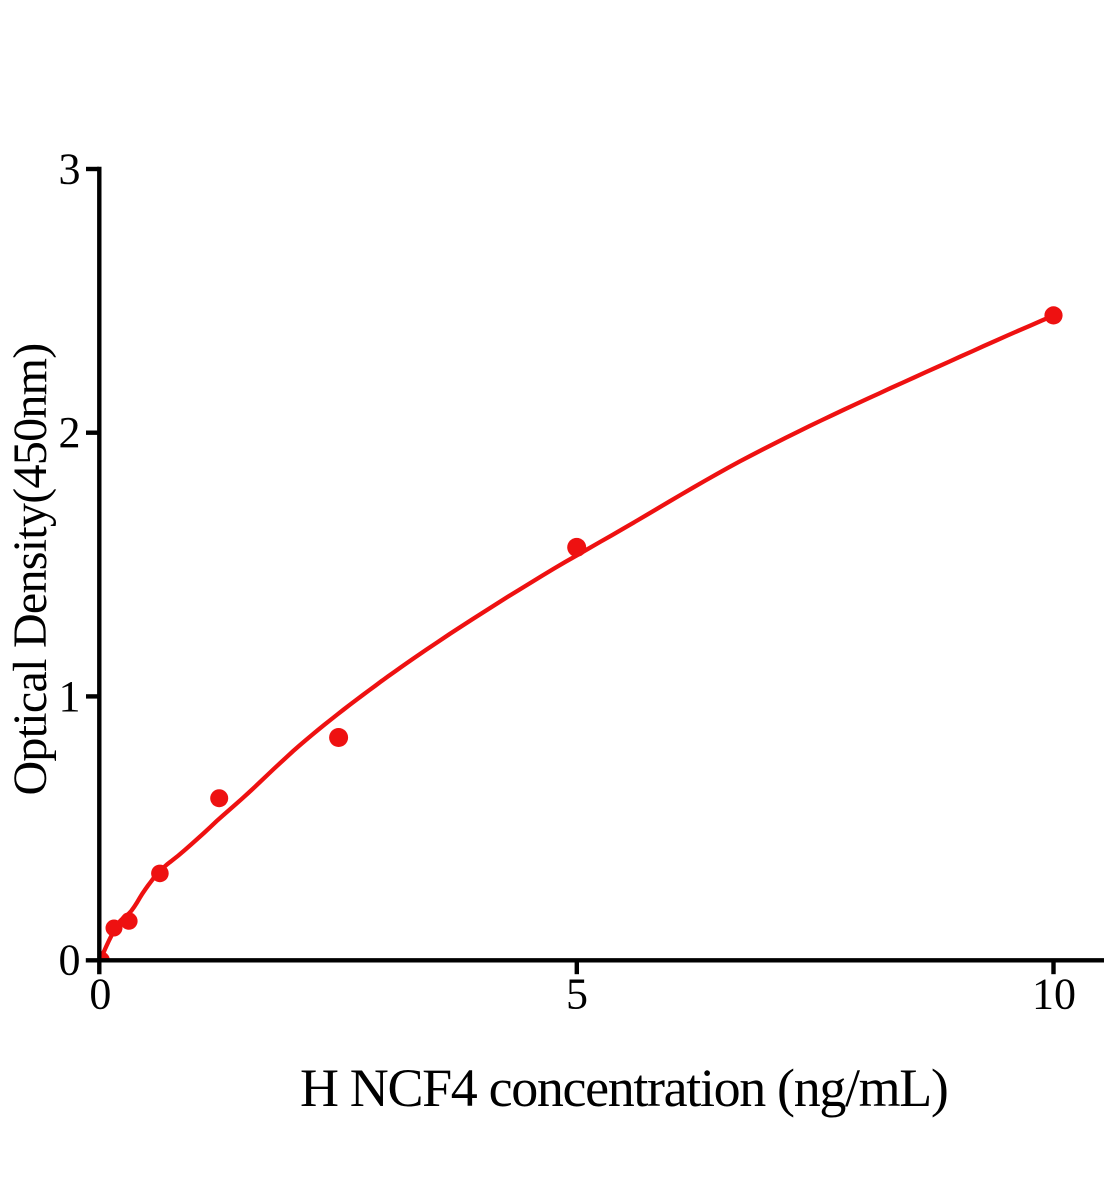  Describe the element at coordinates (70, 169) in the screenshot. I see `svg-text: 3` at that location.